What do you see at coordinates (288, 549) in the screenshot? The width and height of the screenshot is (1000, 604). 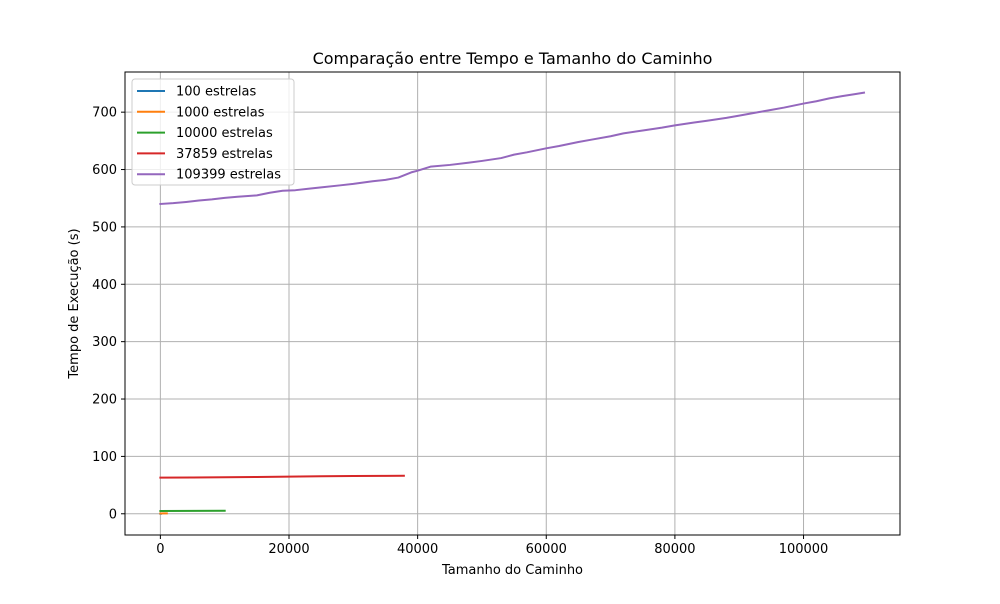 I see `x-tick-label: 20000` at bounding box center [288, 549].